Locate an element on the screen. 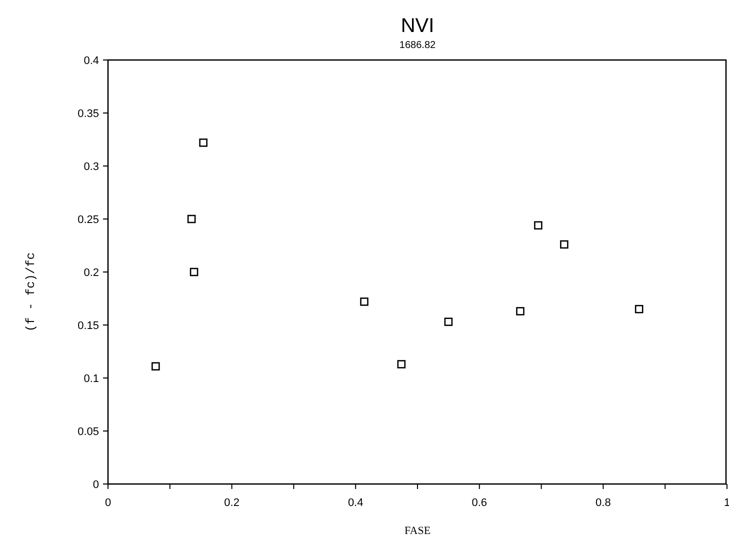  y-tick-label: 0.25 is located at coordinates (88, 220).